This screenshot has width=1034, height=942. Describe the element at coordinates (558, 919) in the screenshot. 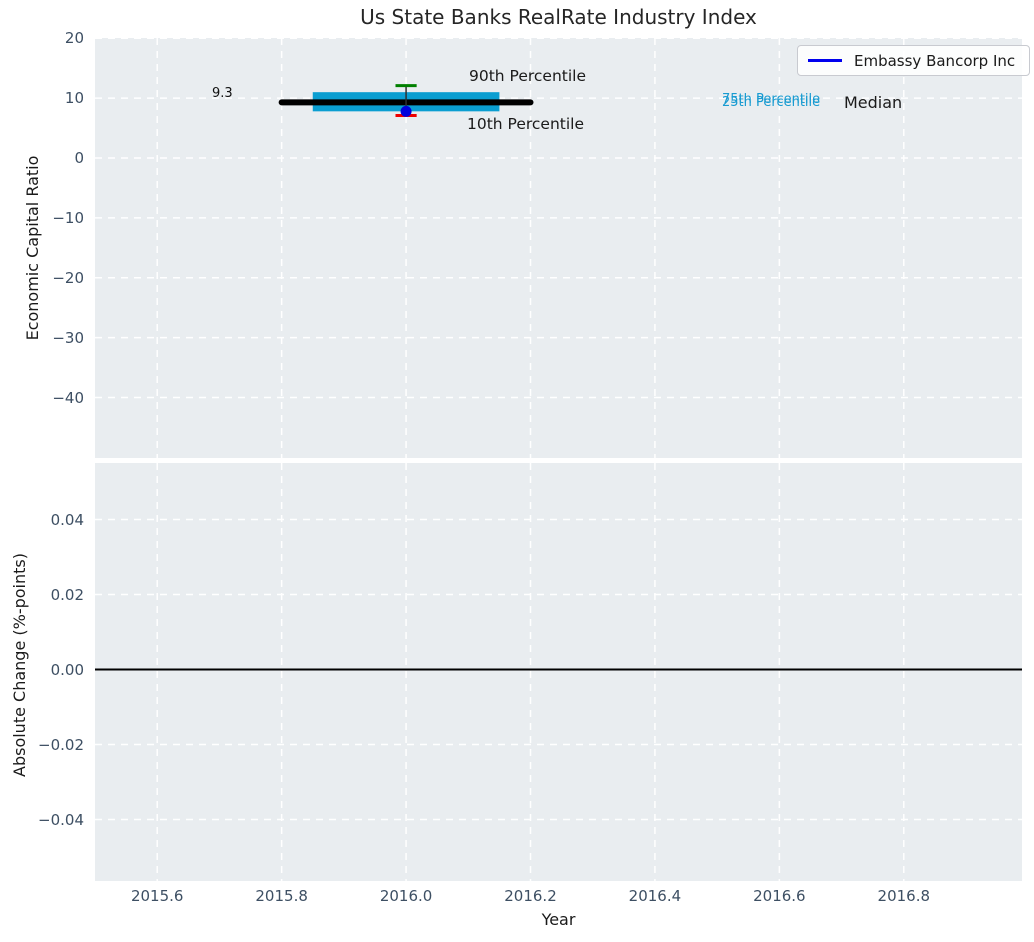

I see `x-axis-label: Year` at that location.